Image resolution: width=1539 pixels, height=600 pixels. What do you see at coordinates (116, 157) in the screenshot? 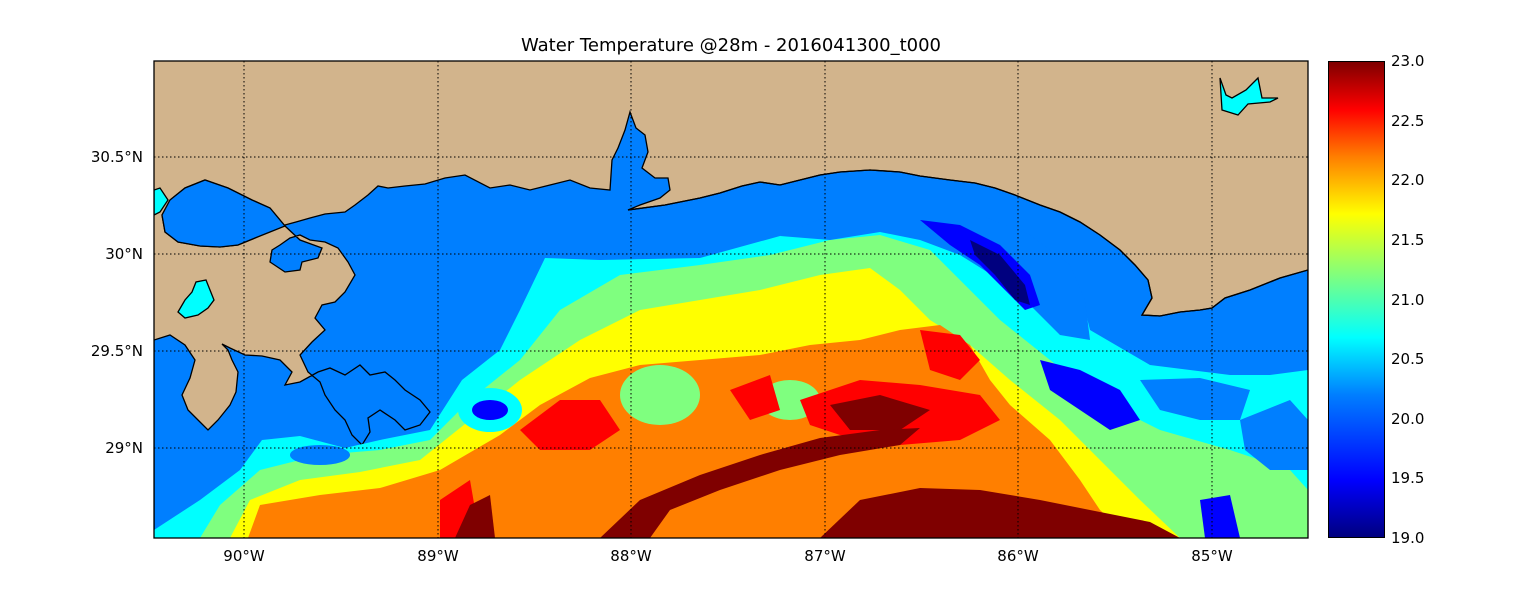
I see `y-tick-label: 30.5°N` at bounding box center [116, 157].